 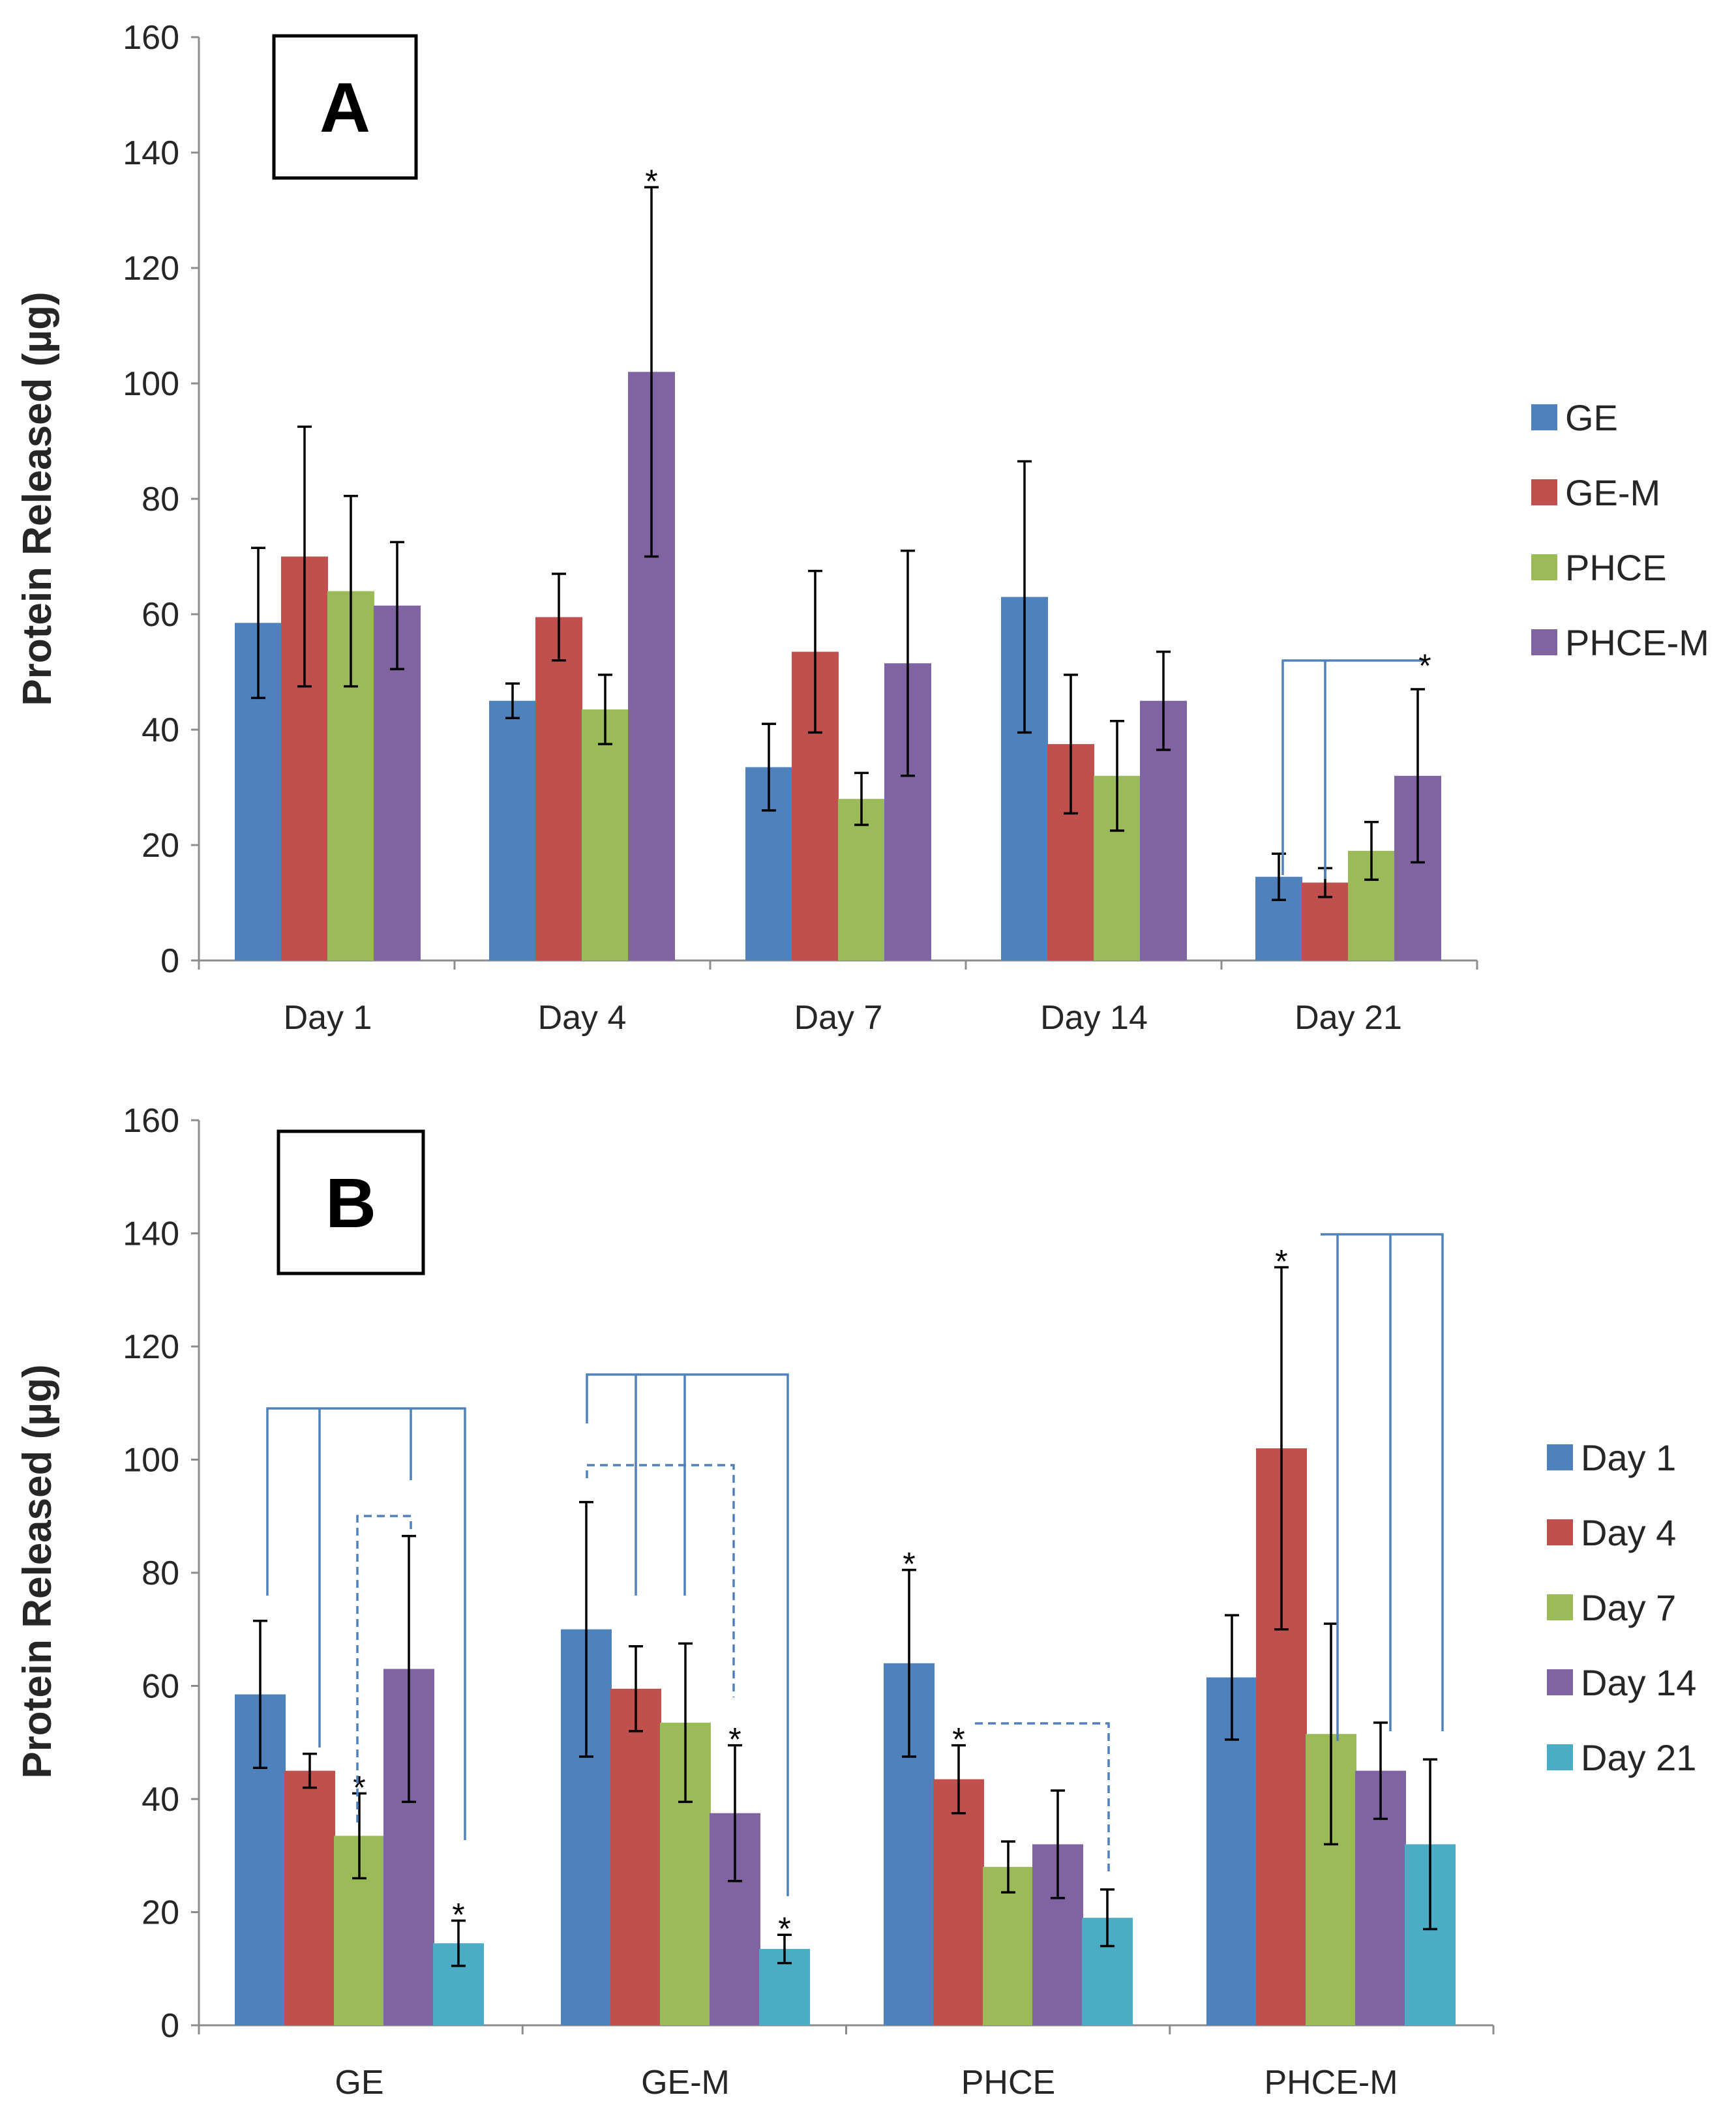 What do you see at coordinates (1331, 2083) in the screenshot?
I see `x-tick-label: PHCE-M` at bounding box center [1331, 2083].